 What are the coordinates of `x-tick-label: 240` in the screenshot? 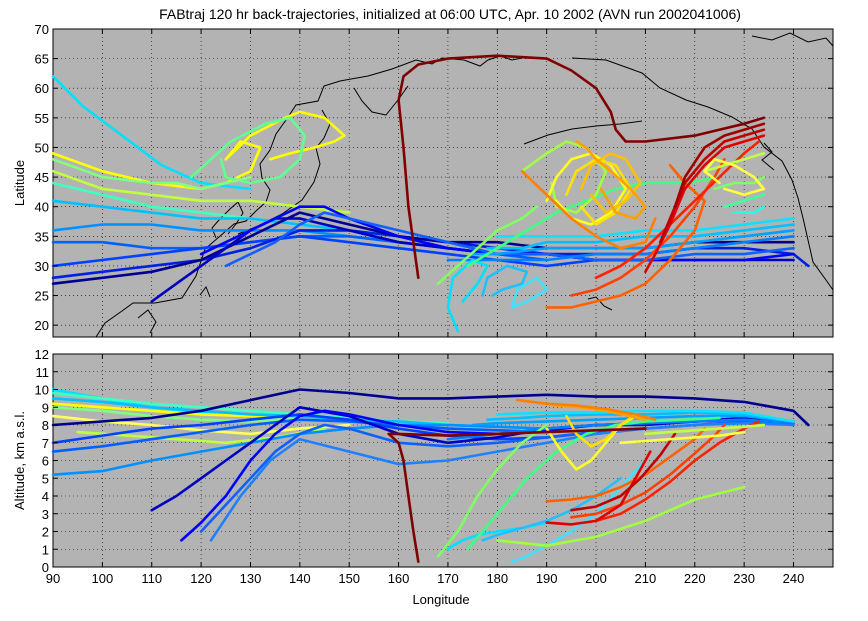 It's located at (794, 578).